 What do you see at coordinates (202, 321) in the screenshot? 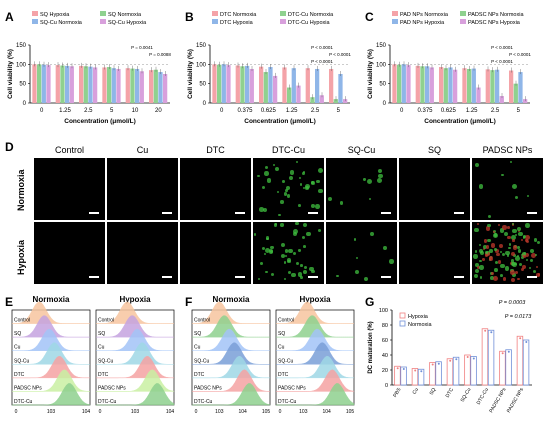
I see `histogram-label: Control` at bounding box center [202, 321].